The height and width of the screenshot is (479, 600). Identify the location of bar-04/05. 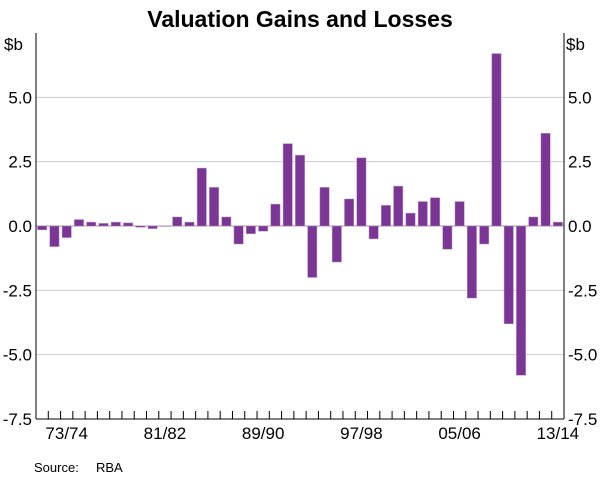
(447, 237).